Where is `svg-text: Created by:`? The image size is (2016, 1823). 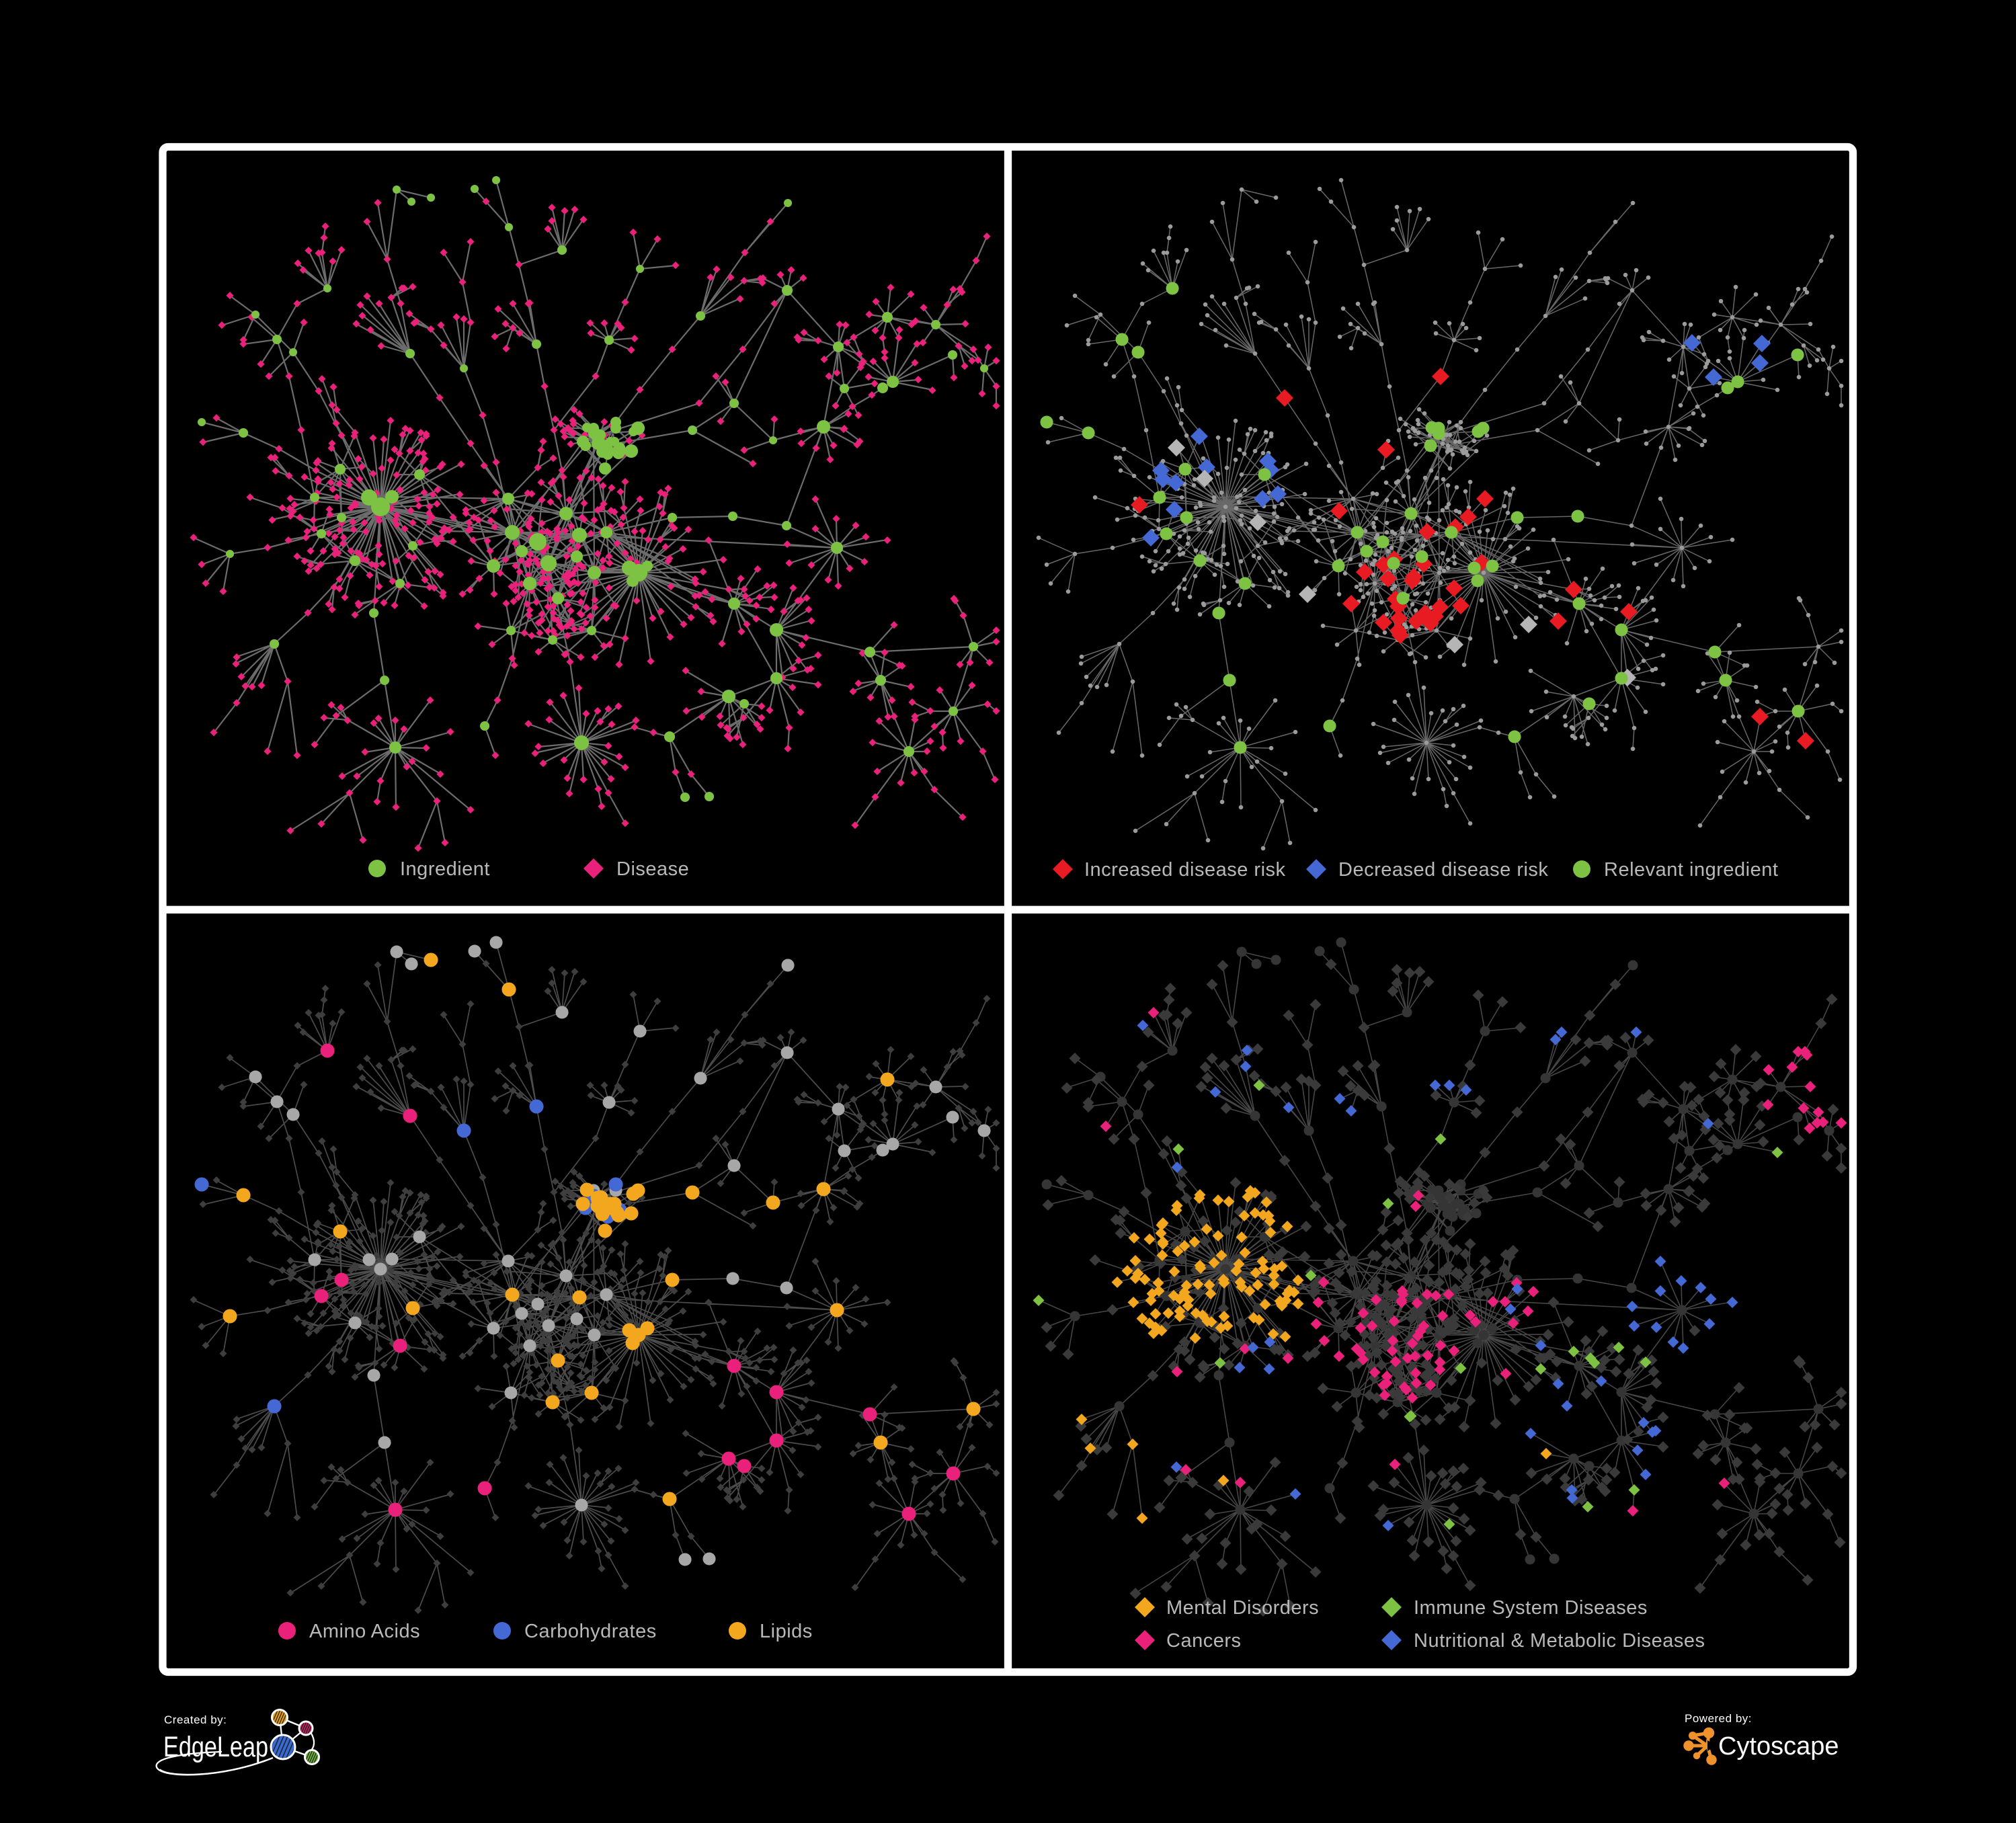
svg-text: Created by: is located at coordinates (195, 1719).